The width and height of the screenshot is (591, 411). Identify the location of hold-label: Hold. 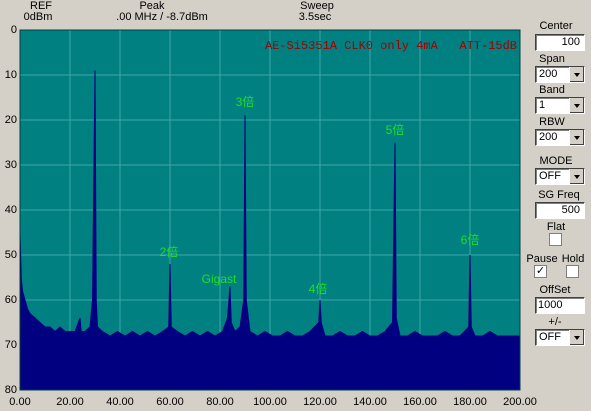
(573, 259).